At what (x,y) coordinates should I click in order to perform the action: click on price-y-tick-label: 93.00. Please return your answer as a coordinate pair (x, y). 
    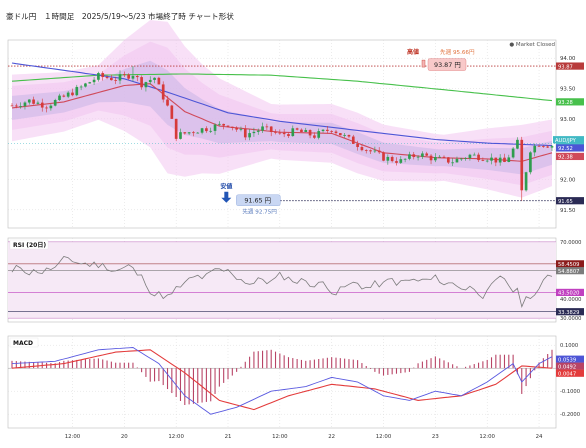
    Looking at the image, I should click on (568, 120).